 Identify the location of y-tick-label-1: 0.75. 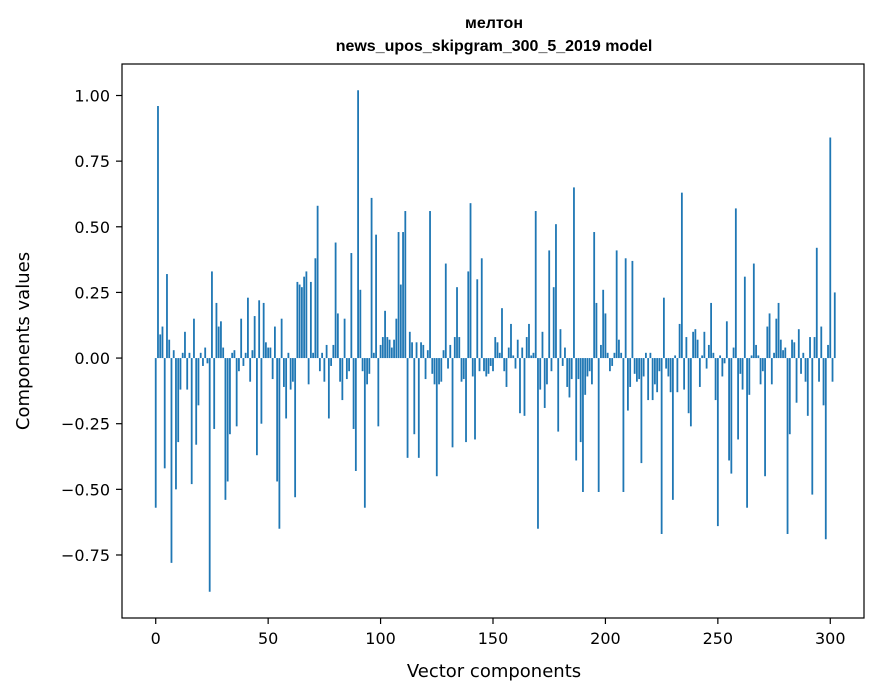
(92, 161).